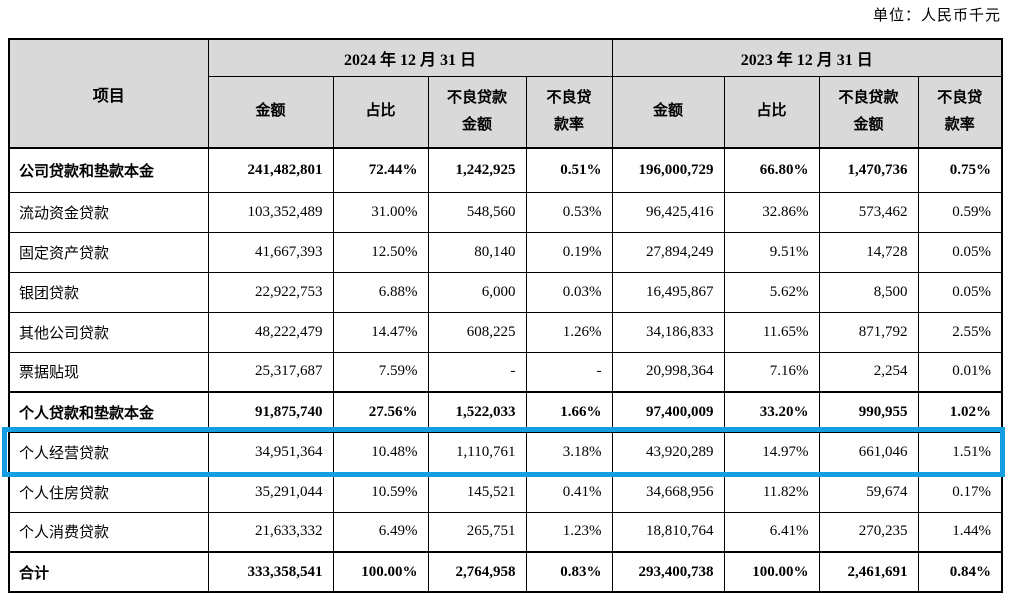  I want to click on cell-value: 27,894,249, so click(668, 252).